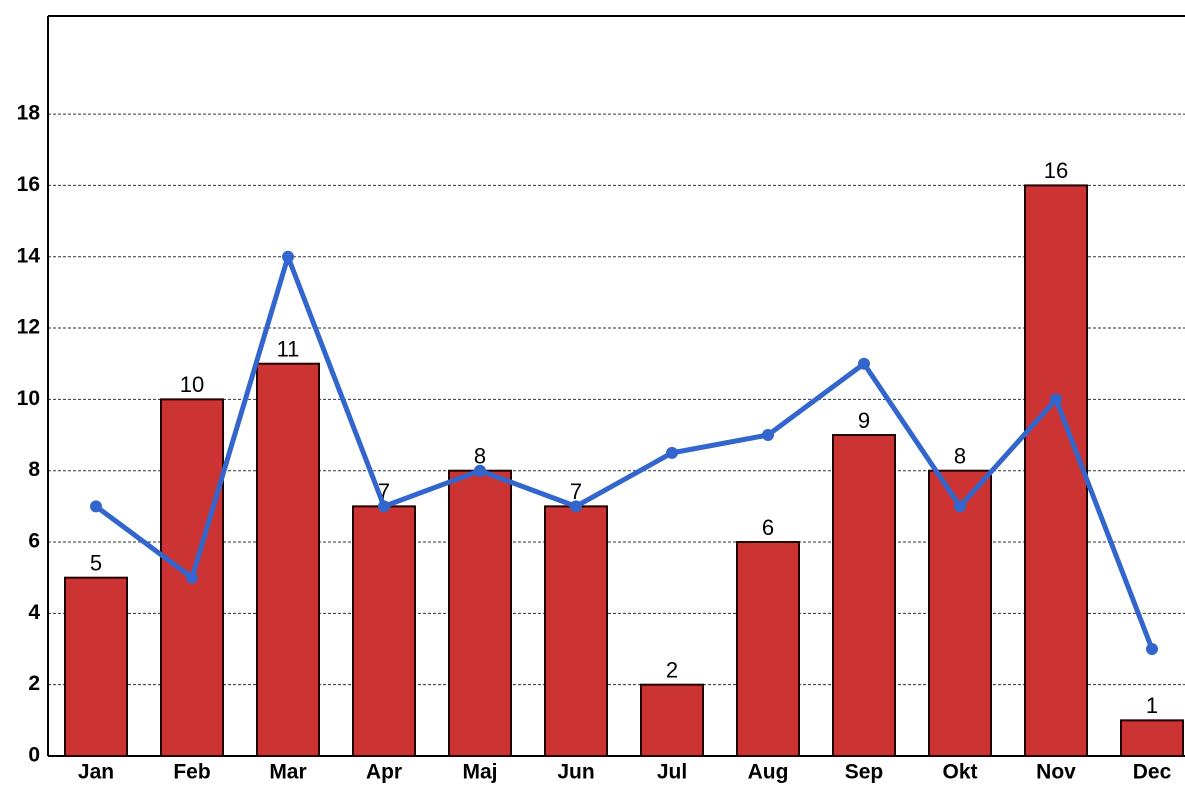  I want to click on value-label: 10, so click(192, 384).